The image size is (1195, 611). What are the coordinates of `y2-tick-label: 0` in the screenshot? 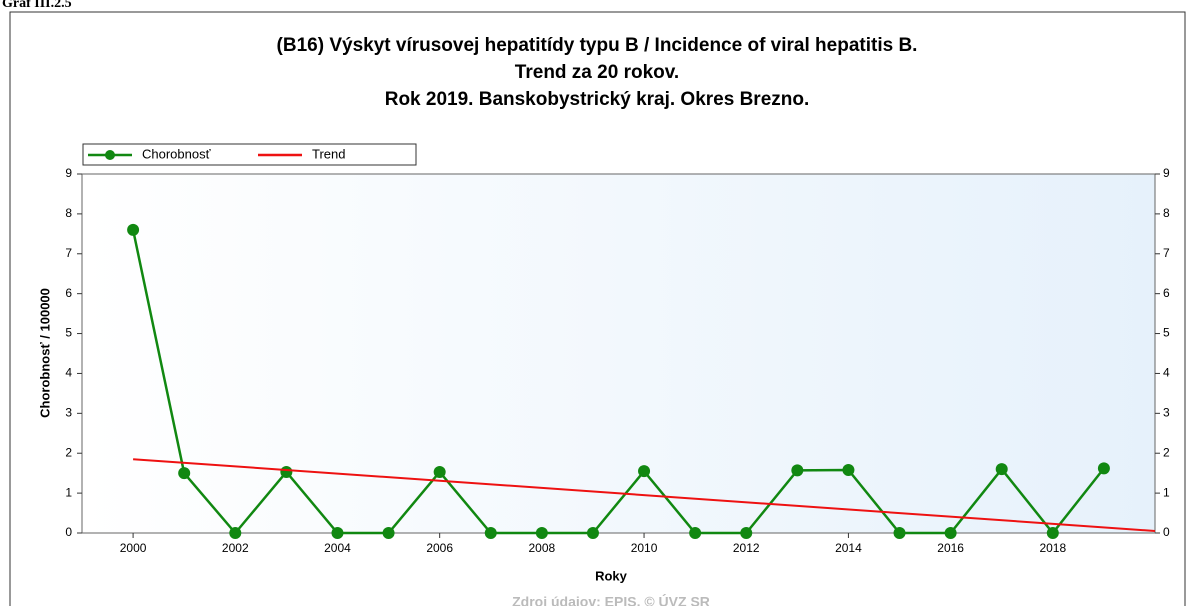 It's located at (1166, 532).